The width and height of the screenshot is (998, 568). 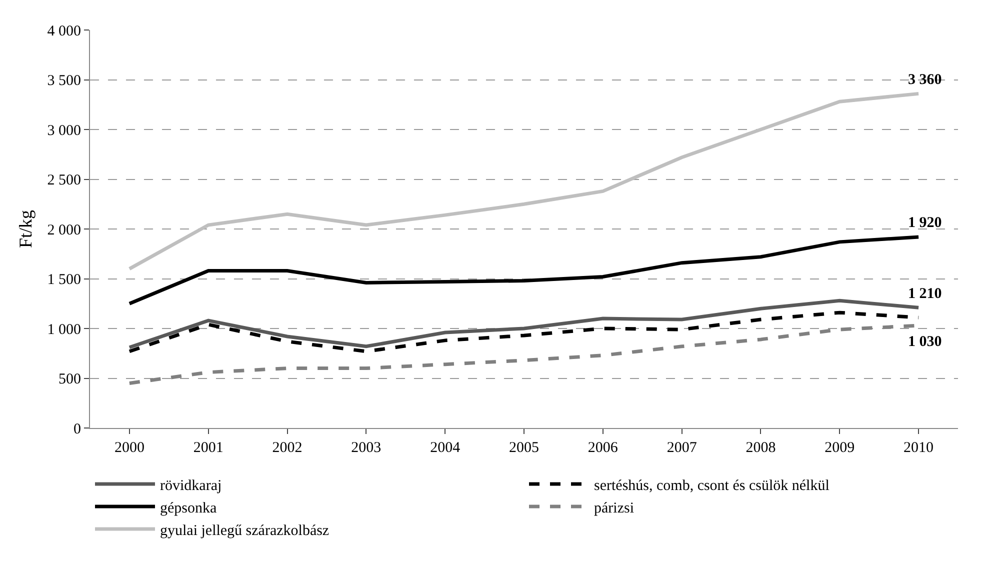 What do you see at coordinates (69, 380) in the screenshot?
I see `y-tick-label: 500` at bounding box center [69, 380].